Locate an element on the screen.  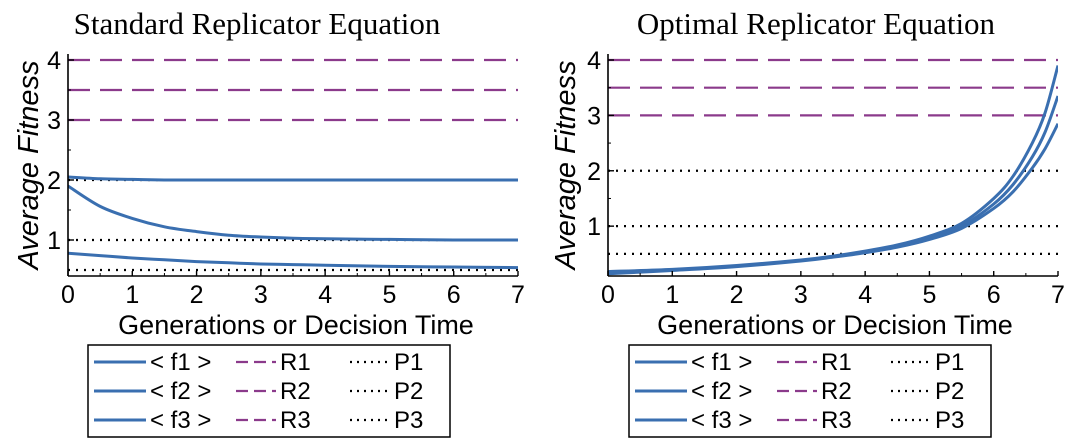
chart-title: Standard Replicator Equation is located at coordinates (257, 23).